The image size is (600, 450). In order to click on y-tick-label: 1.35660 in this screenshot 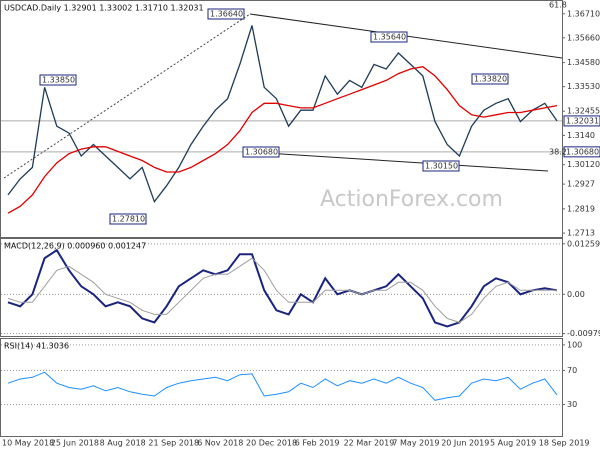, I will do `click(583, 37)`.